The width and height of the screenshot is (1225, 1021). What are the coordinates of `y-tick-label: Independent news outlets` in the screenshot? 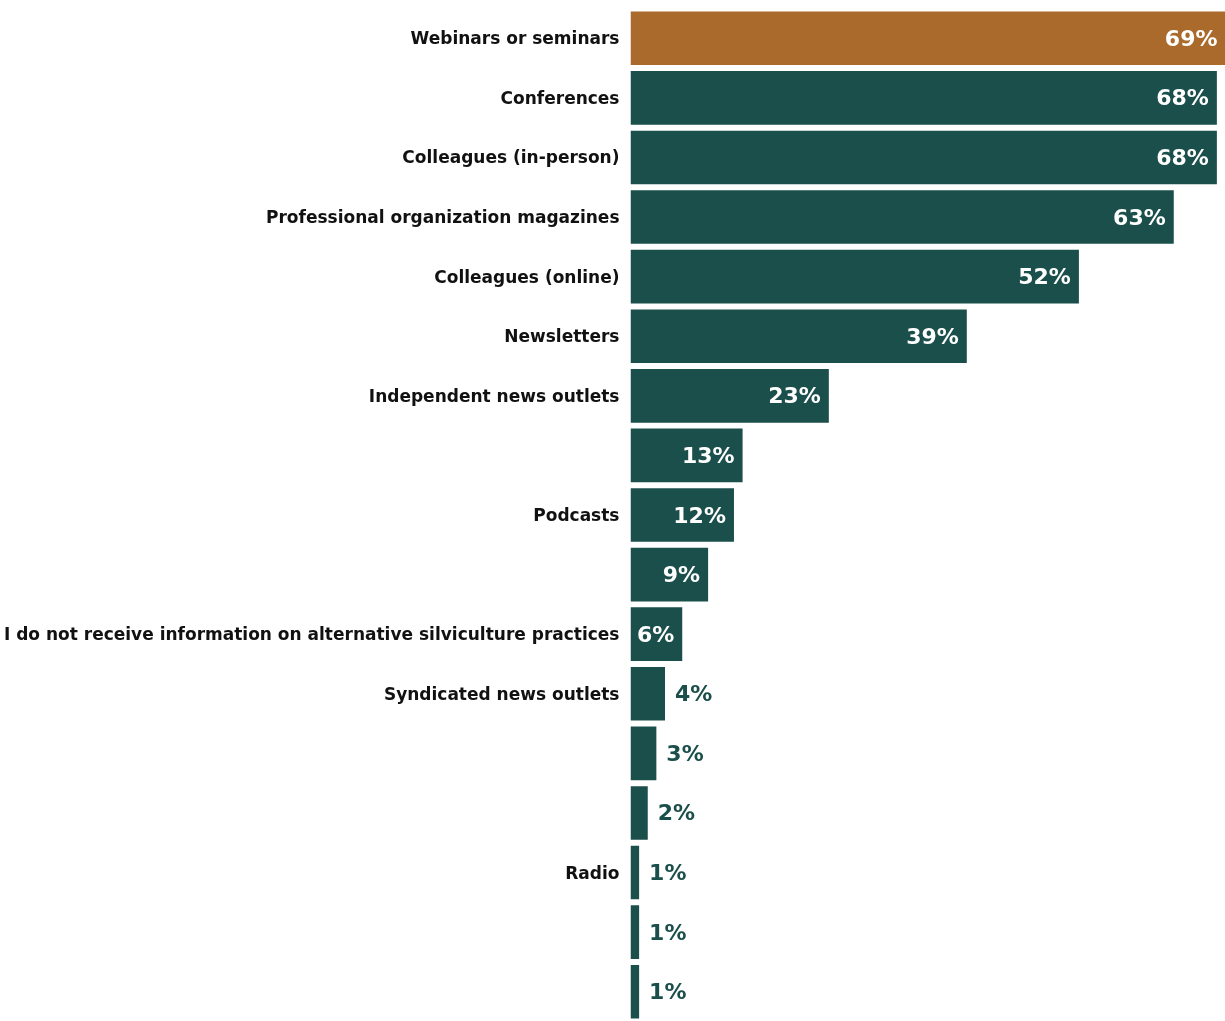 It's located at (494, 395).